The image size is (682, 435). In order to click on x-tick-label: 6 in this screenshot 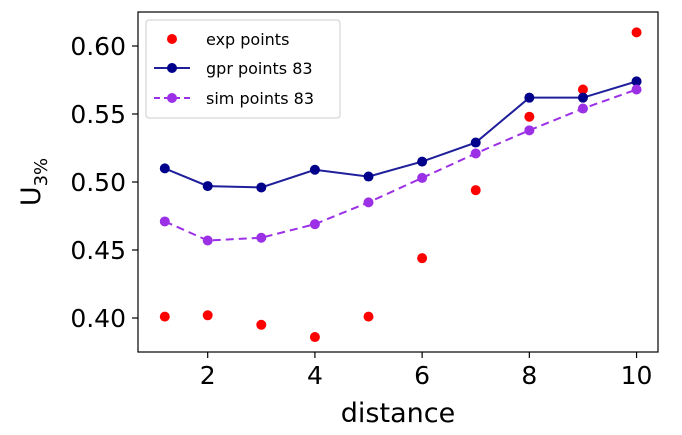, I will do `click(422, 375)`.